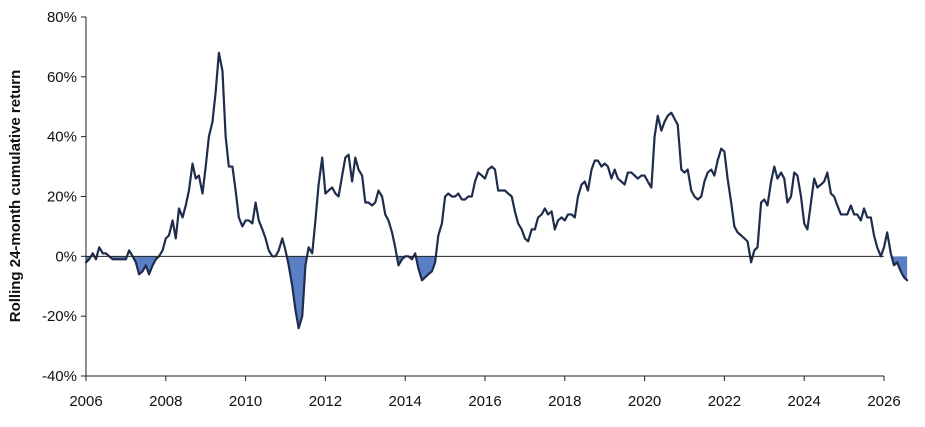 This screenshot has width=925, height=427. What do you see at coordinates (405, 401) in the screenshot?
I see `x-tick-label: 2014` at bounding box center [405, 401].